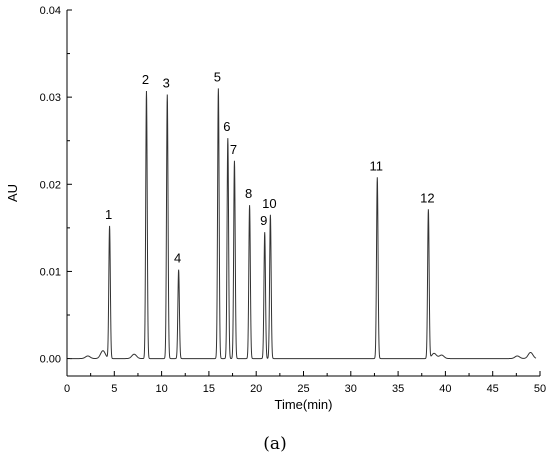 This screenshot has width=550, height=462. I want to click on x-tick-label: 35, so click(398, 389).